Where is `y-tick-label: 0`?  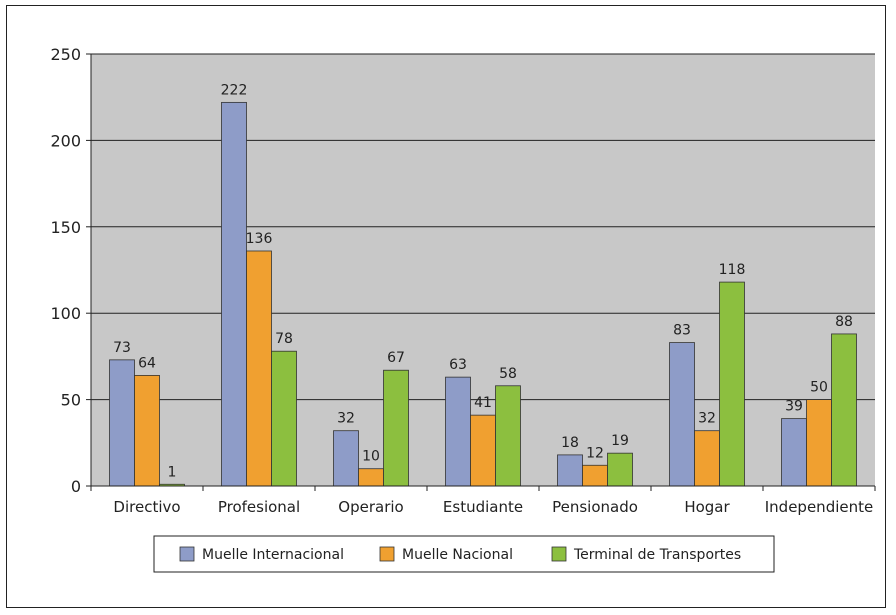 y-tick-label: 0 is located at coordinates (76, 486).